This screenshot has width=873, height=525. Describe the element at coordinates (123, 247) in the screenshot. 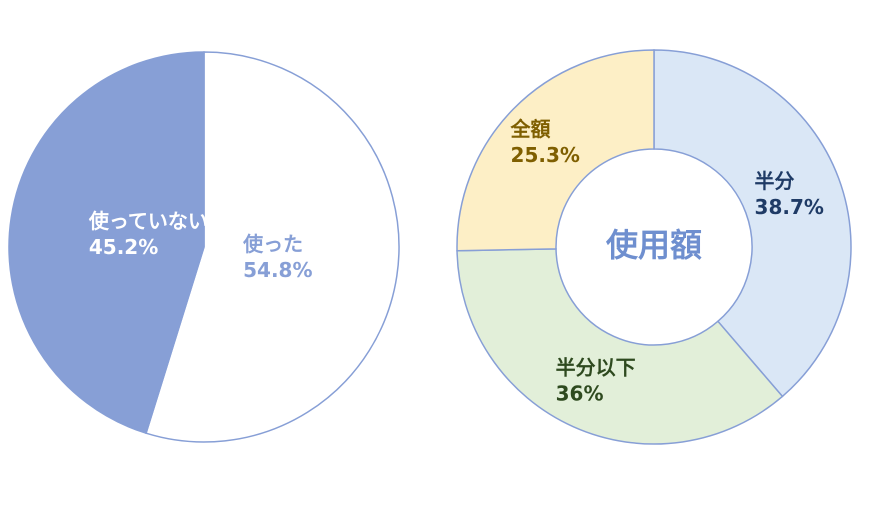

I see `value-label: 45.2%` at that location.